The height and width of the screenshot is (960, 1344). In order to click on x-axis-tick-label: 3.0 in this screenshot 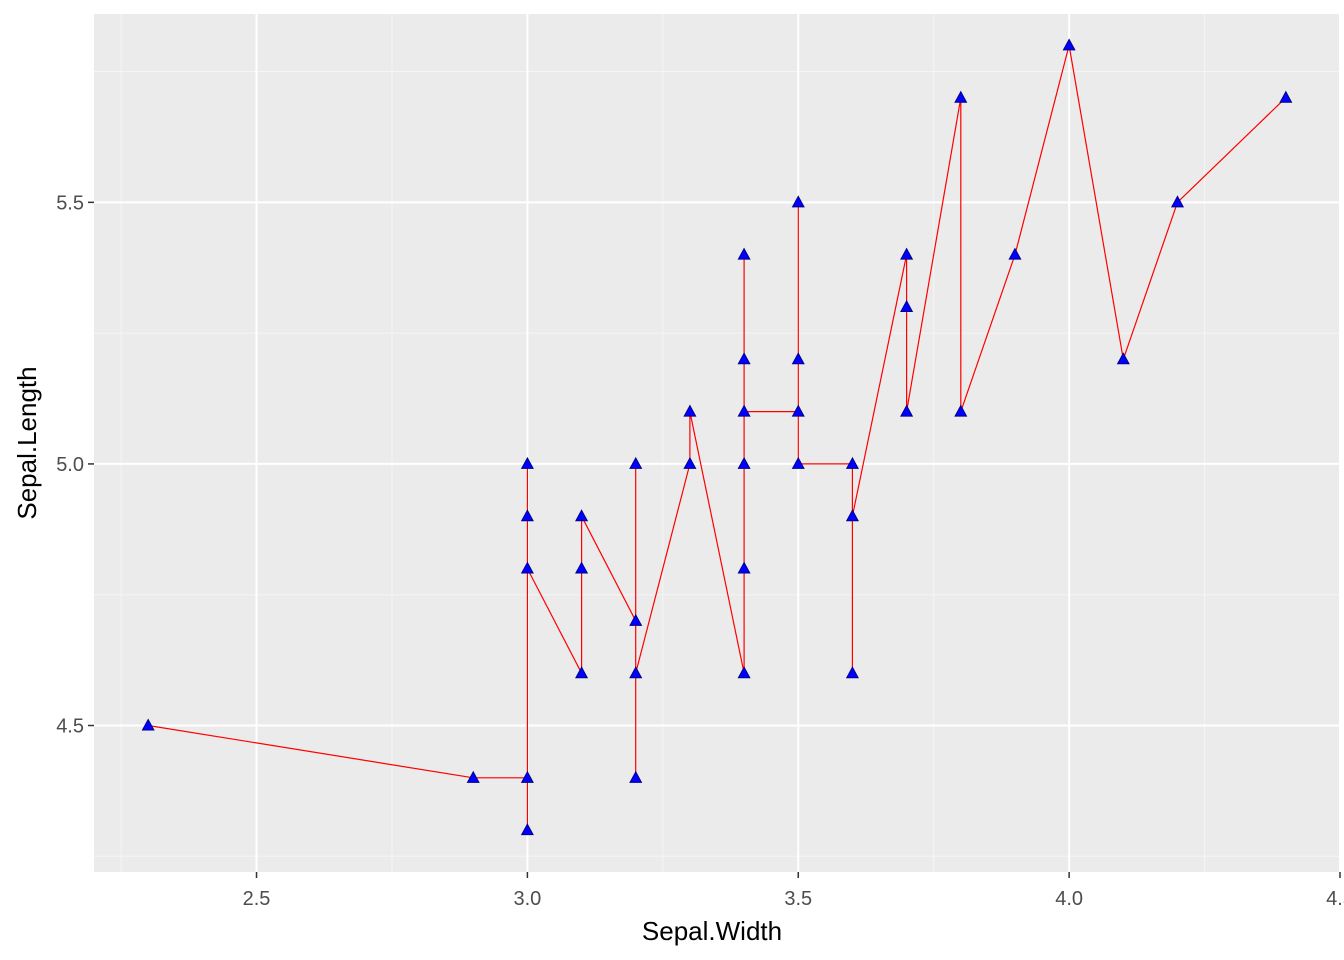, I will do `click(527, 899)`.